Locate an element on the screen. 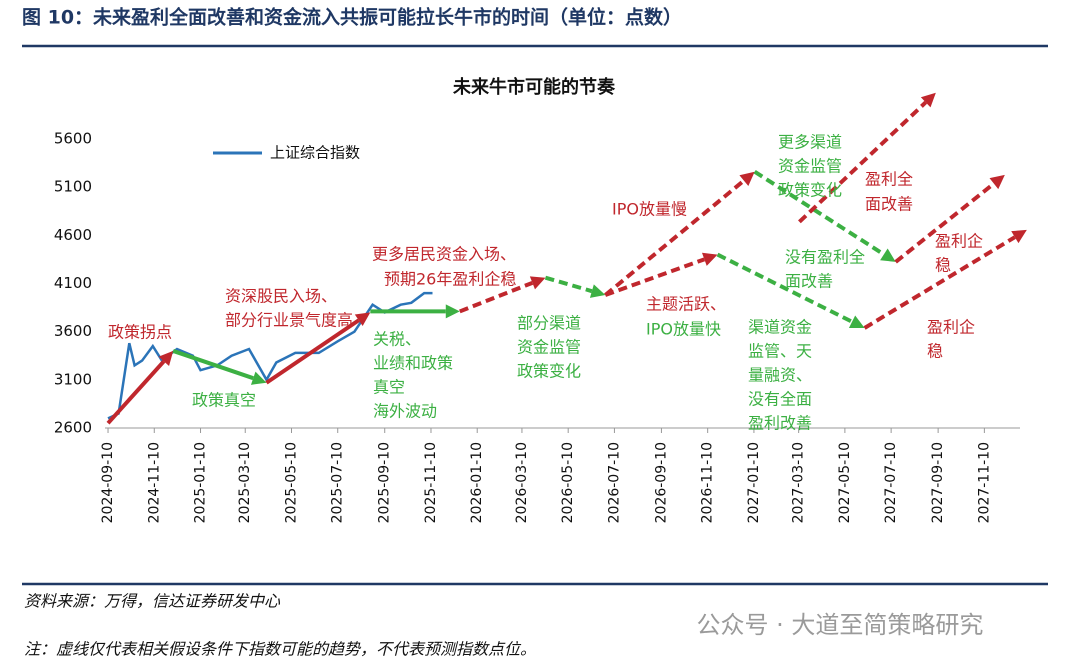  x-tick-label: 2026-01-10 is located at coordinates (477, 482).